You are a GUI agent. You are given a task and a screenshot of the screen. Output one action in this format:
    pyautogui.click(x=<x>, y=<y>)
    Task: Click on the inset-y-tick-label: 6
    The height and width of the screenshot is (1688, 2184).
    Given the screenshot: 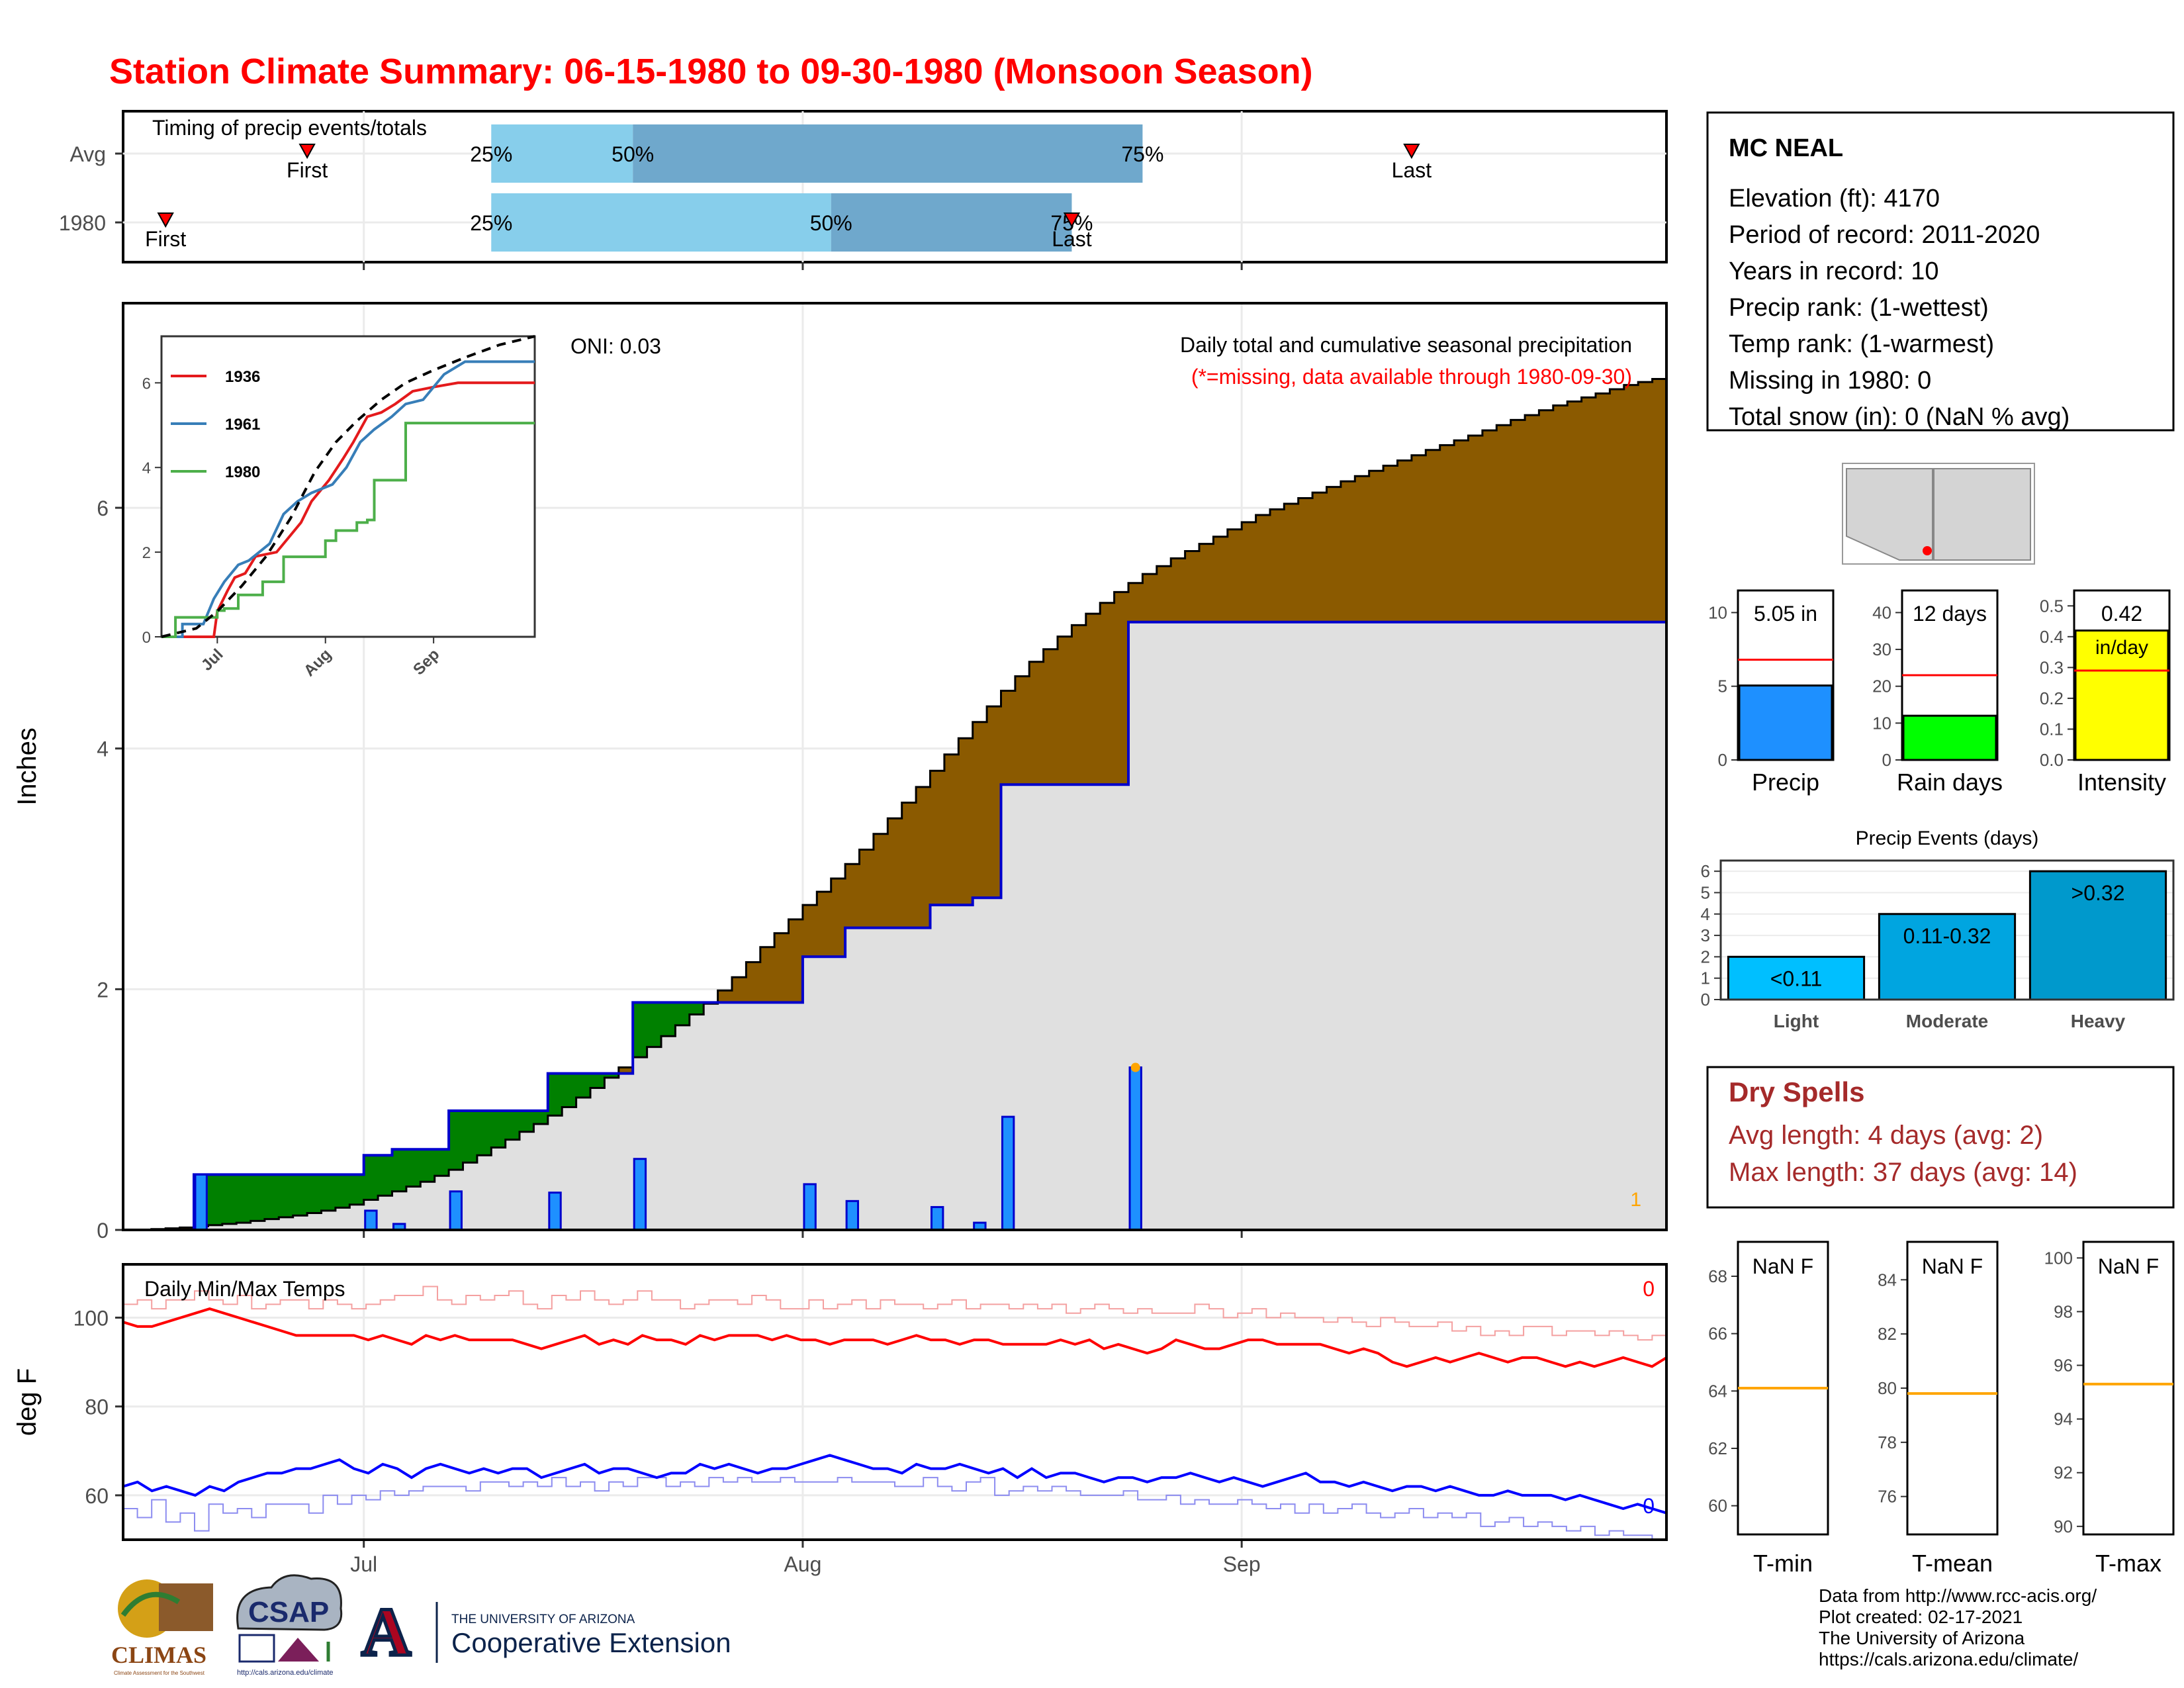 What is the action you would take?
    pyautogui.click(x=146, y=384)
    